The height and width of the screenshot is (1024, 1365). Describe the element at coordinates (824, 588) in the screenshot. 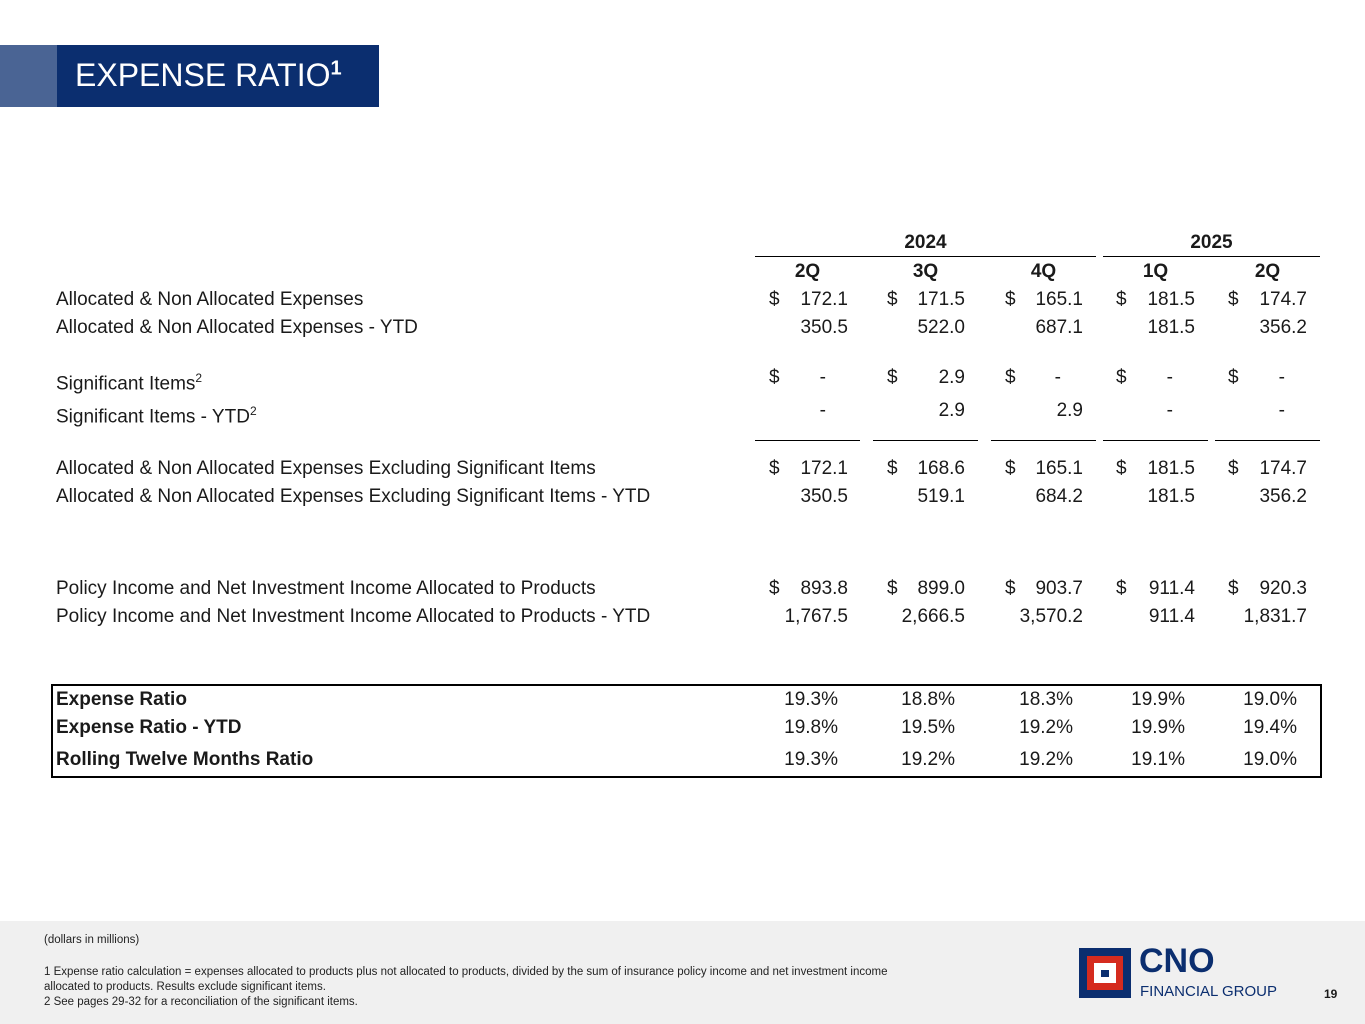

I see `table-cell: 893.8` at that location.